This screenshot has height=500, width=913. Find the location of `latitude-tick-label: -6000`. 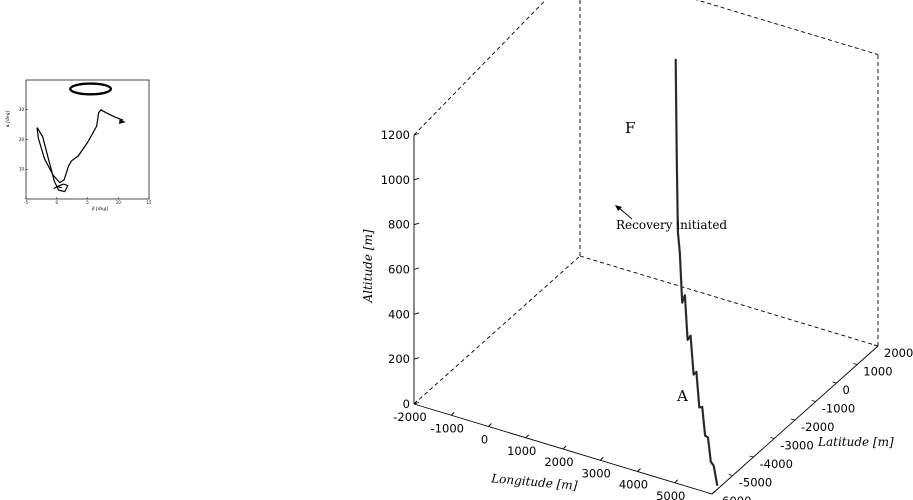

latitude-tick-label: -6000 is located at coordinates (734, 497).